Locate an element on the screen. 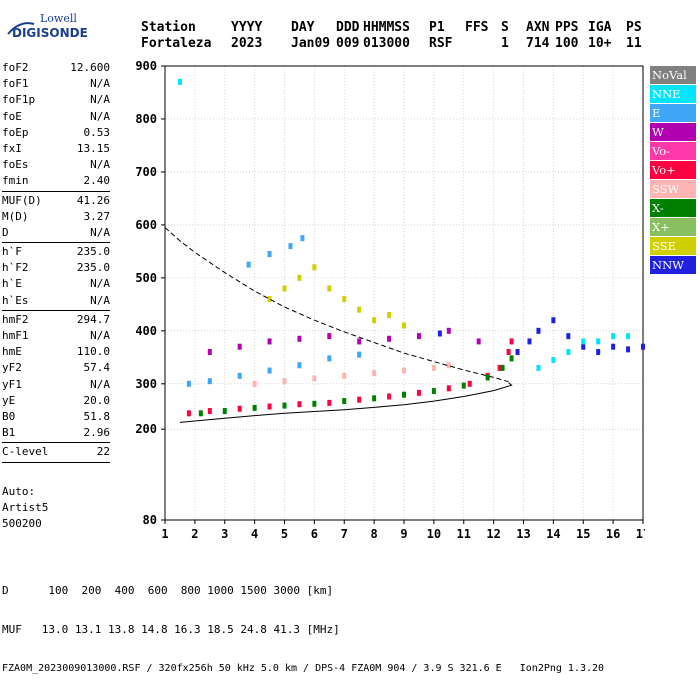 This screenshot has width=700, height=688. y-tick-label: 400 is located at coordinates (146, 331).